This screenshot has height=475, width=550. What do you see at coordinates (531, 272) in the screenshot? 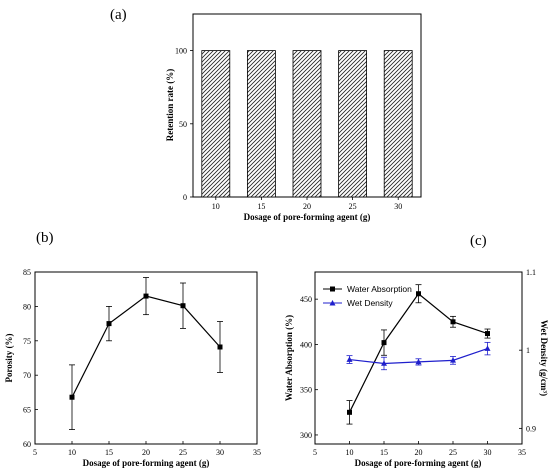
I see `y2-tick-label-1.1: 1.1` at bounding box center [531, 272].